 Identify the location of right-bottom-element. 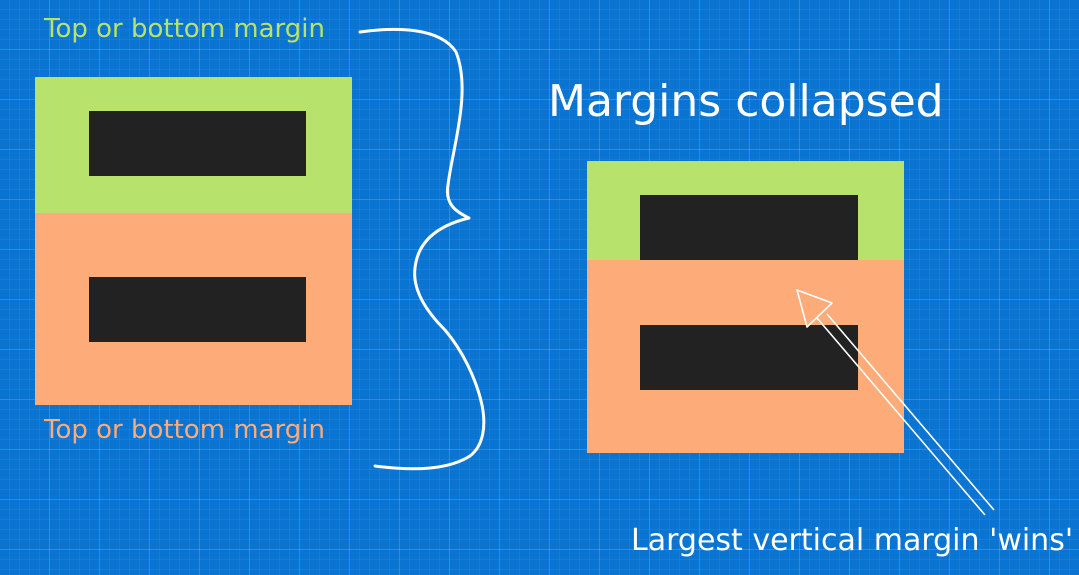
(749, 357).